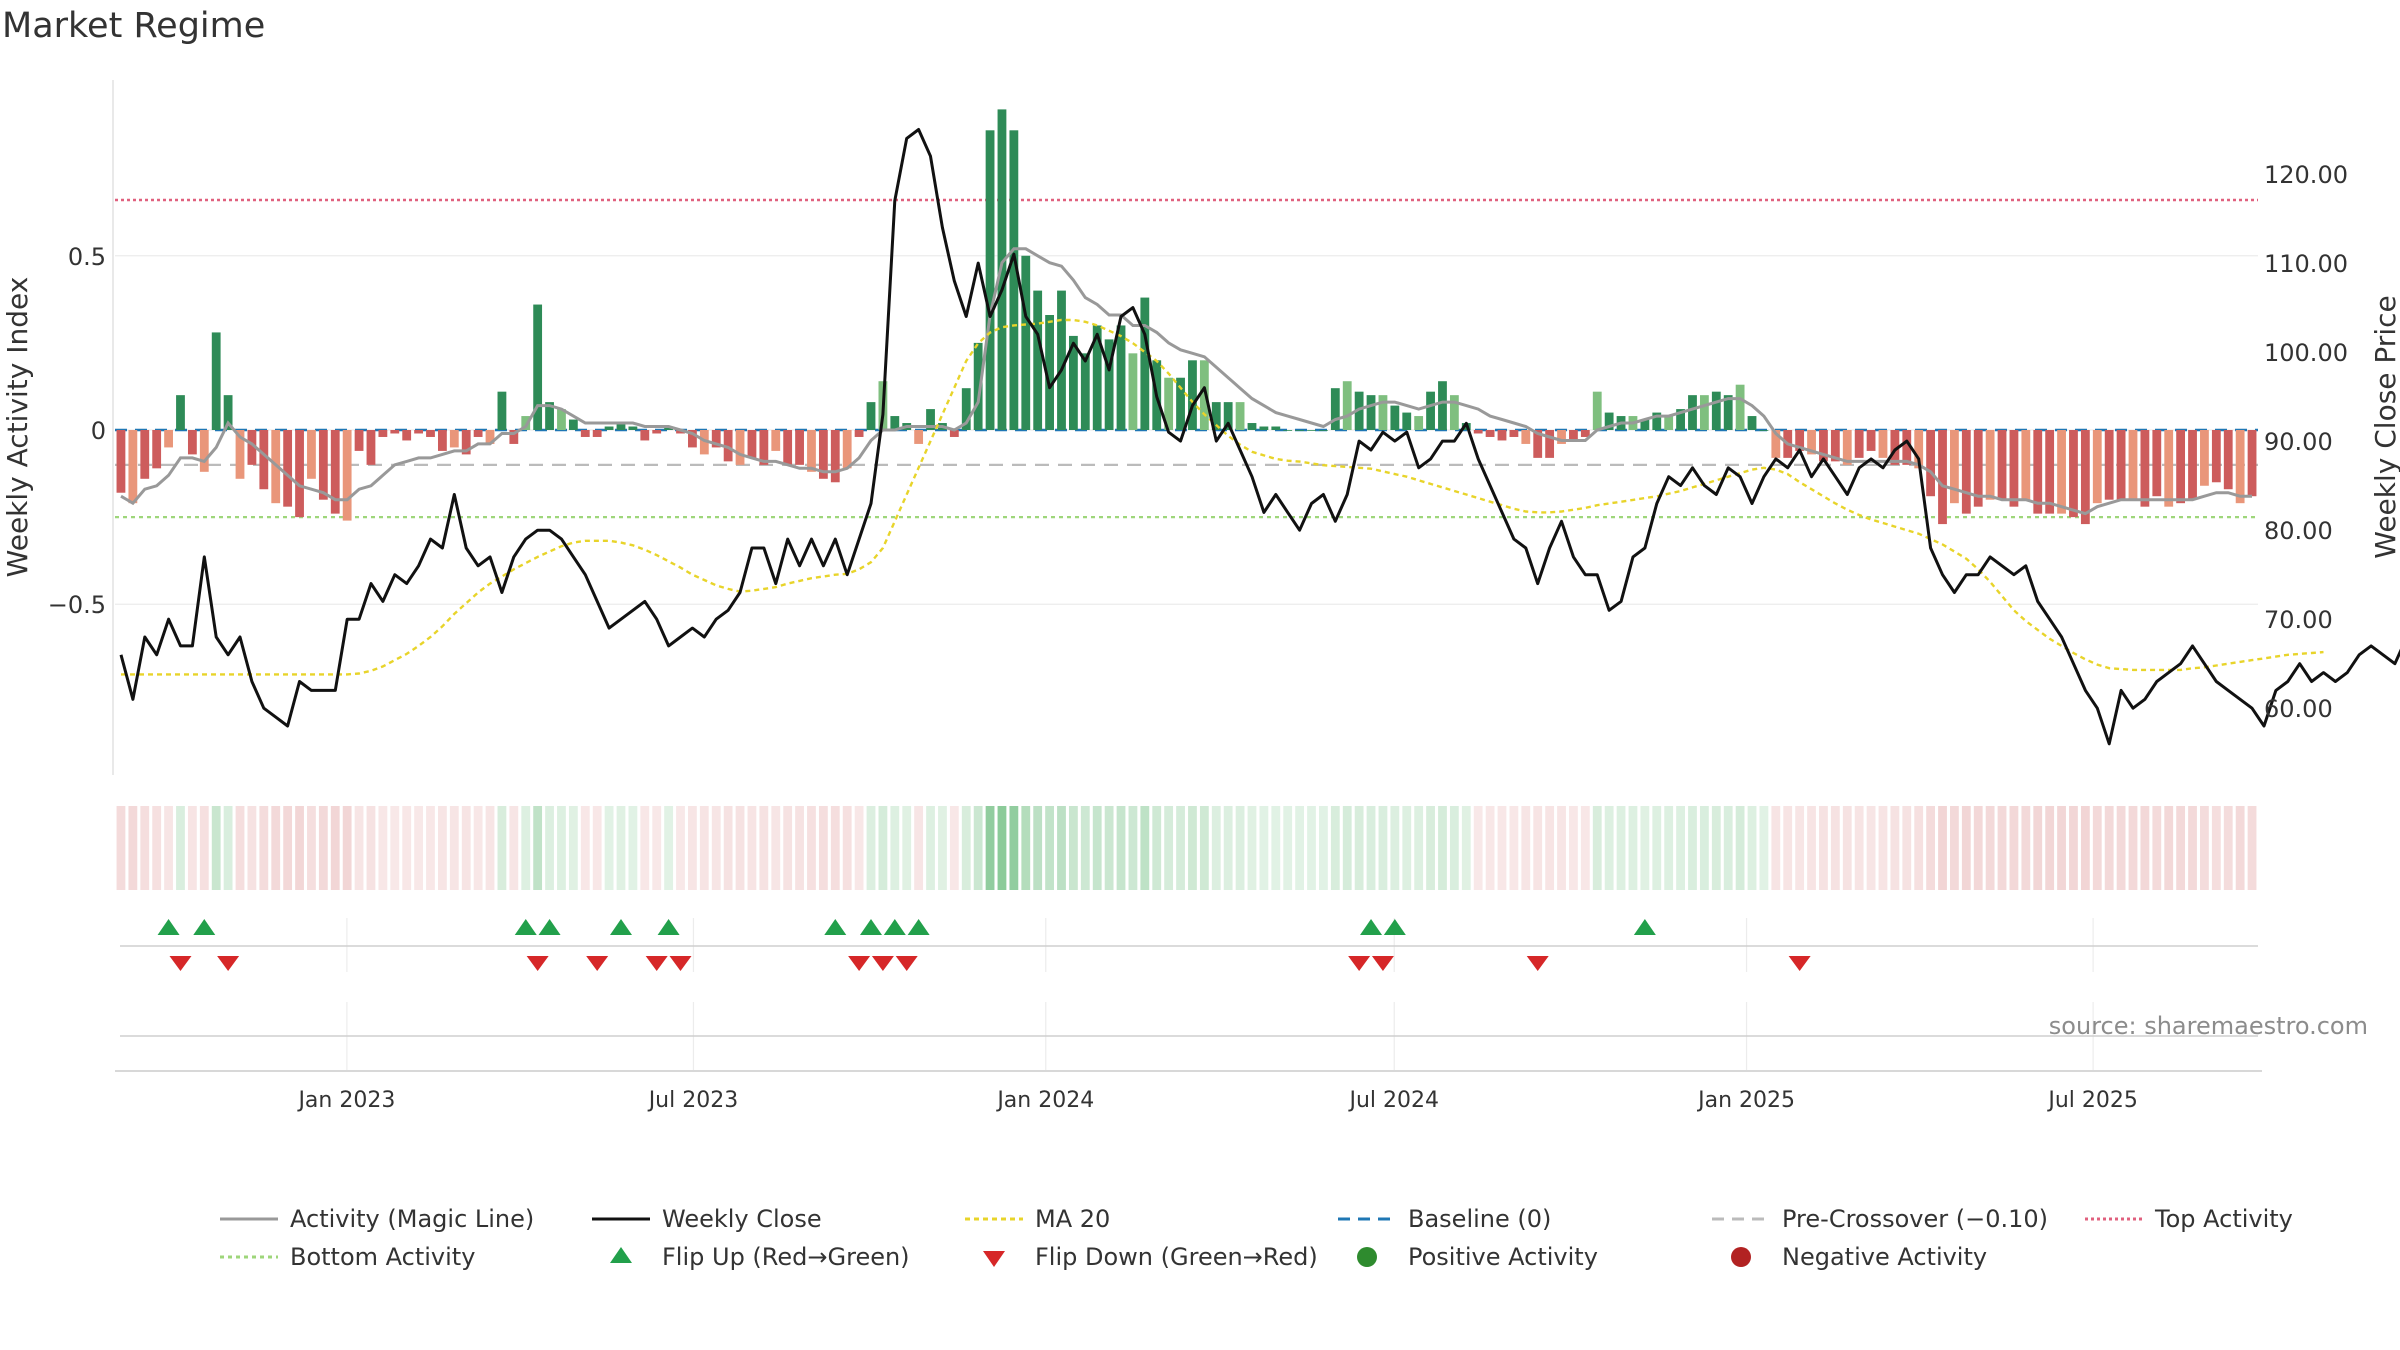 This screenshot has width=2400, height=1350. Describe the element at coordinates (2298, 442) in the screenshot. I see `y2-tick-label: 90.00` at that location.